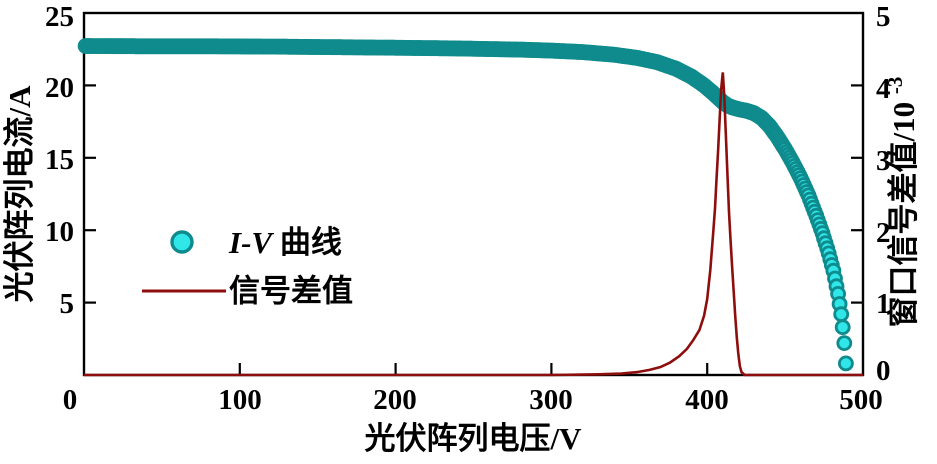 This screenshot has height=464, width=937. Describe the element at coordinates (240, 400) in the screenshot. I see `x-tick-100: 100` at that location.